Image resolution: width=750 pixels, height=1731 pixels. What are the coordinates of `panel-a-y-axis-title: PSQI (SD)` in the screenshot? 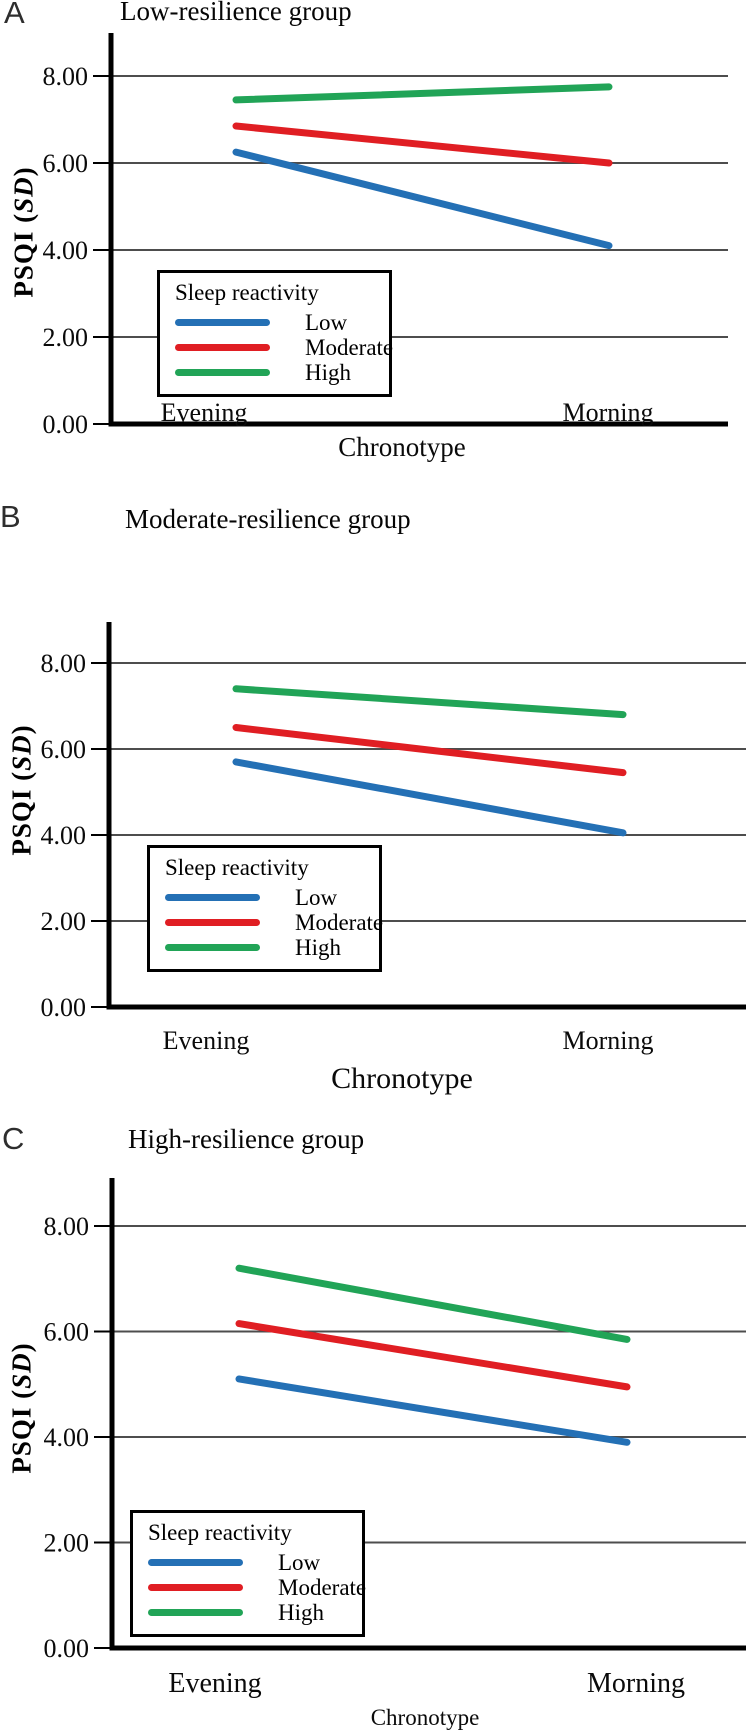 It's located at (23, 232).